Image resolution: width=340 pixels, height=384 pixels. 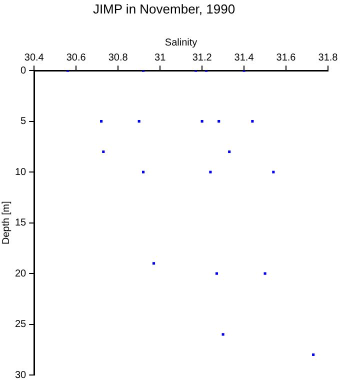 What do you see at coordinates (164, 8) in the screenshot?
I see `chart-title: JIMP in November, 1990` at bounding box center [164, 8].